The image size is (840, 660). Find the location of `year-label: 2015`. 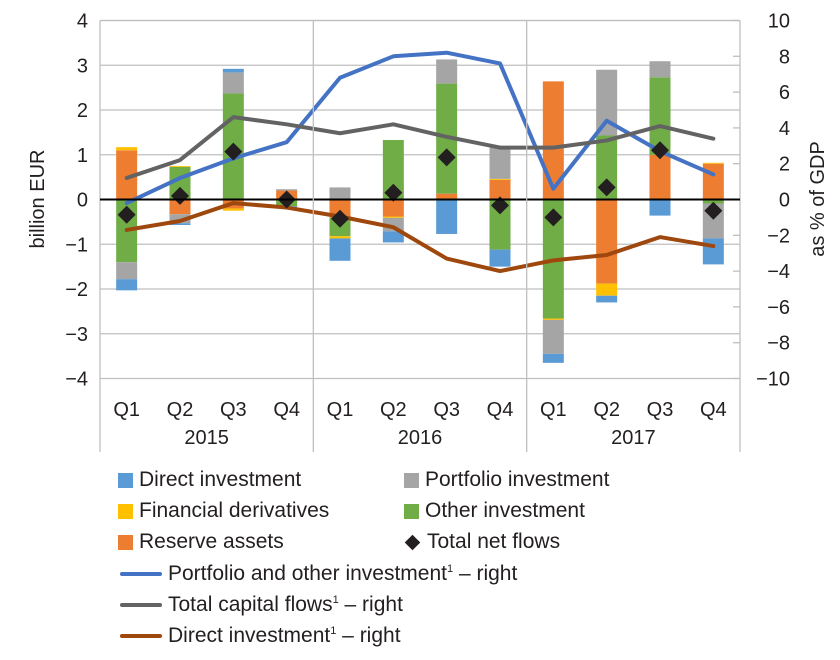

year-label: 2015 is located at coordinates (206, 438).